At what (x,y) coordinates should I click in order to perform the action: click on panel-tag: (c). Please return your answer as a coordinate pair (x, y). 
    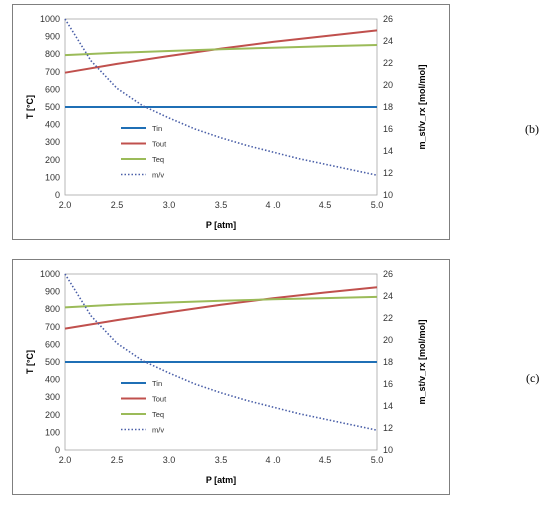
    Looking at the image, I should click on (533, 378).